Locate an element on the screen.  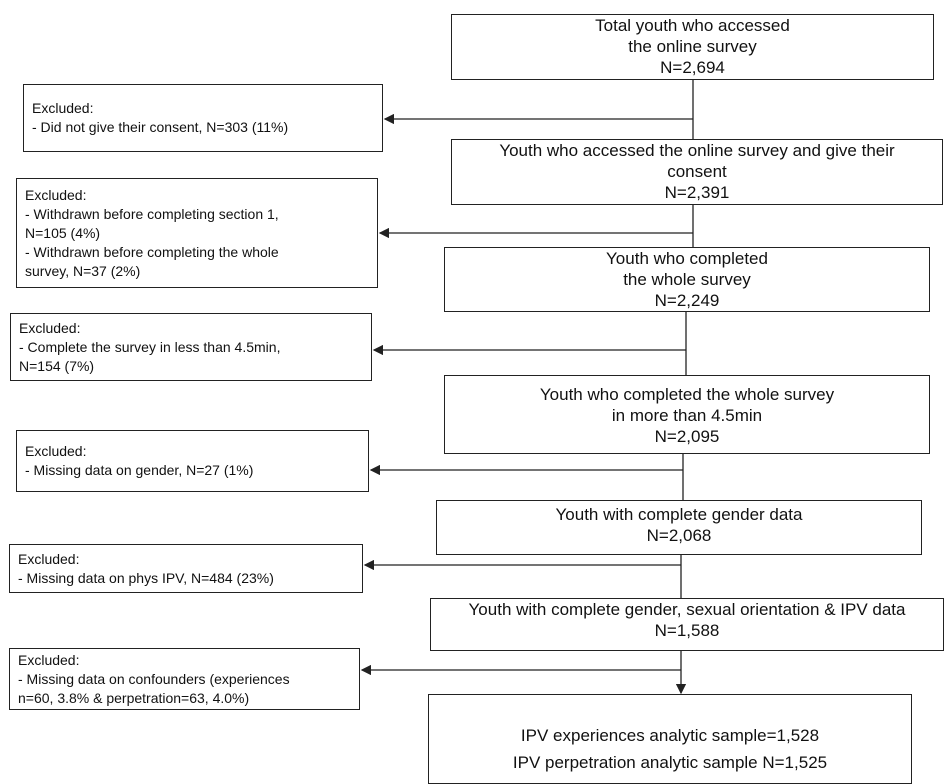
text-line: N=1,588 is located at coordinates (687, 630).